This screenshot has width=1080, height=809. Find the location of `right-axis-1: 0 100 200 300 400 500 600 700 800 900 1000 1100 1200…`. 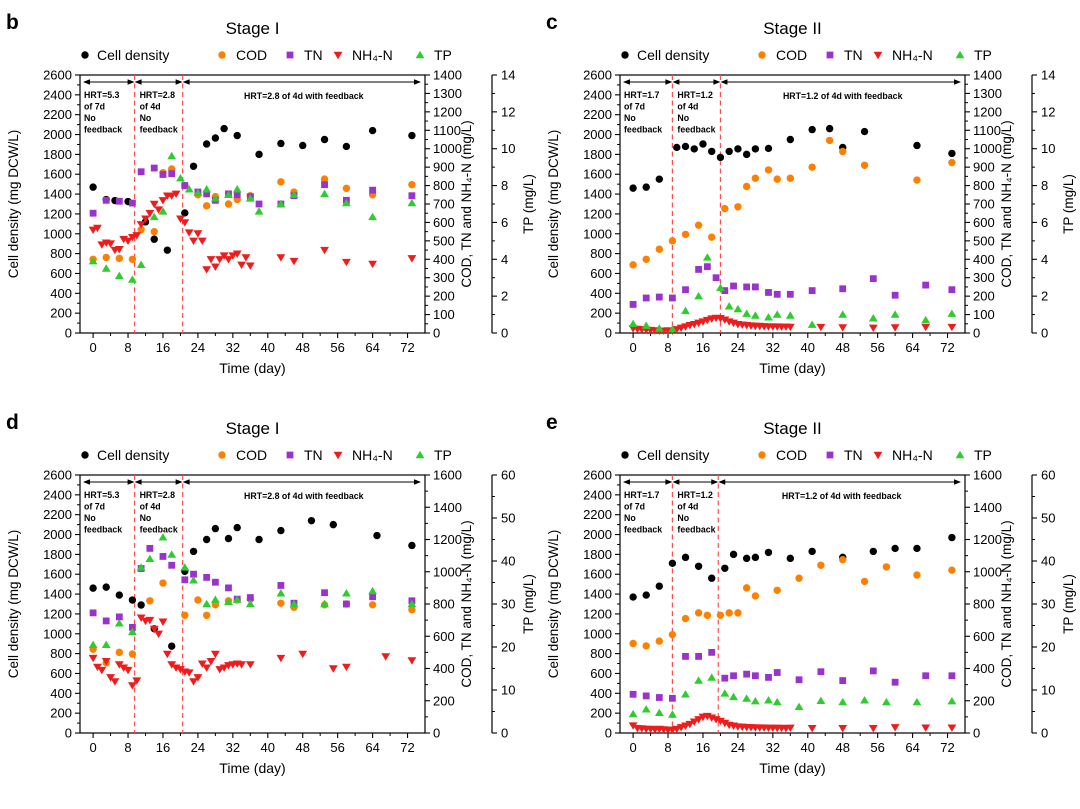

right-axis-1: 0 100 200 300 400 500 600 700 800 900 1000 1100 1200… is located at coordinates (989, 204).